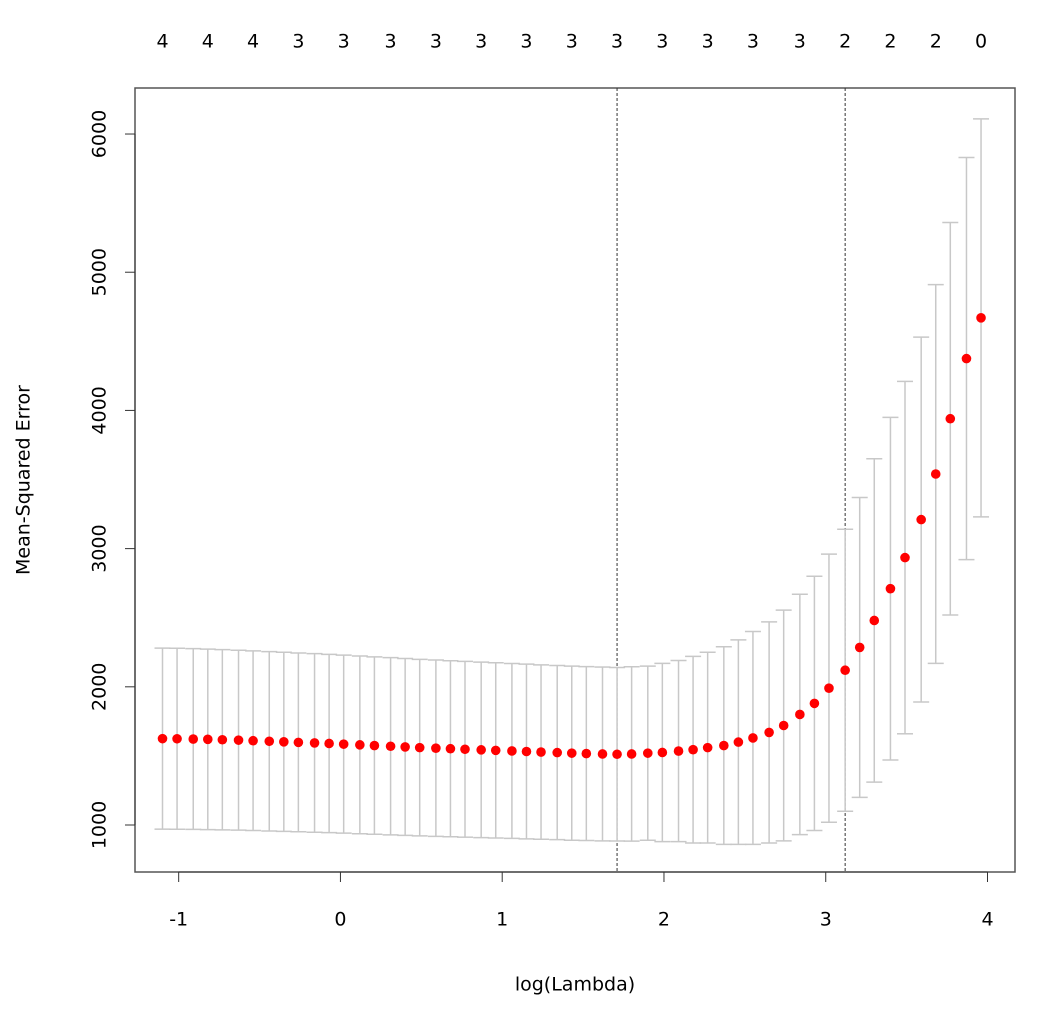 Image resolution: width=1039 pixels, height=1009 pixels. I want to click on x-tick-label: 0, so click(340, 920).